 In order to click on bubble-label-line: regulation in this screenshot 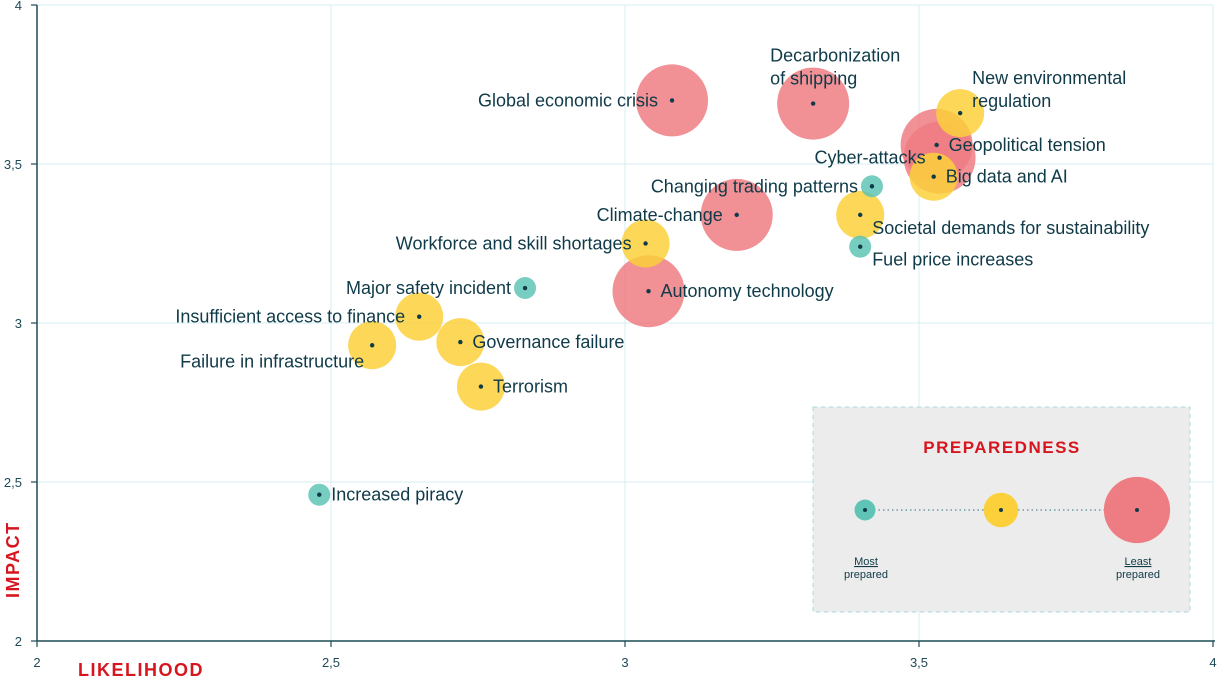, I will do `click(1011, 101)`.